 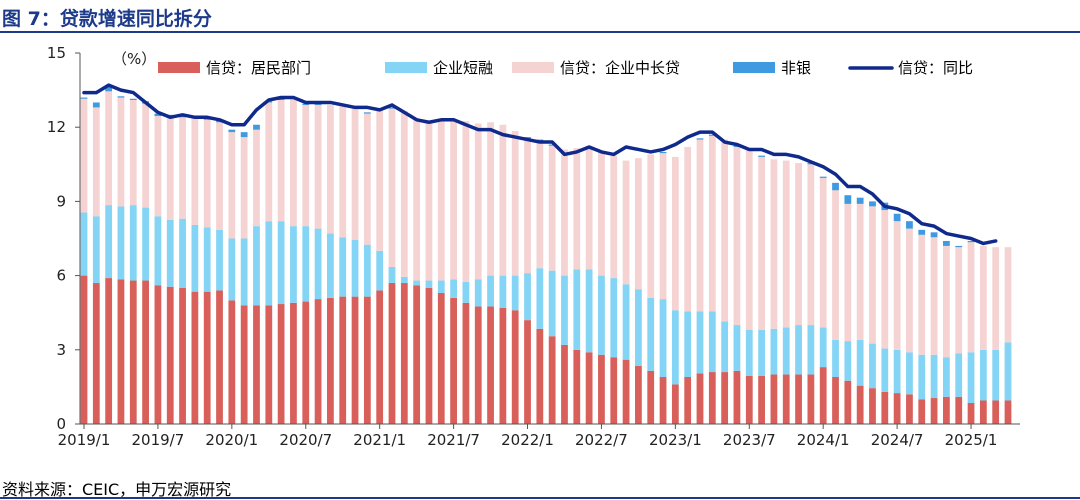 I want to click on bar-s0-2022/12, so click(x=663, y=400).